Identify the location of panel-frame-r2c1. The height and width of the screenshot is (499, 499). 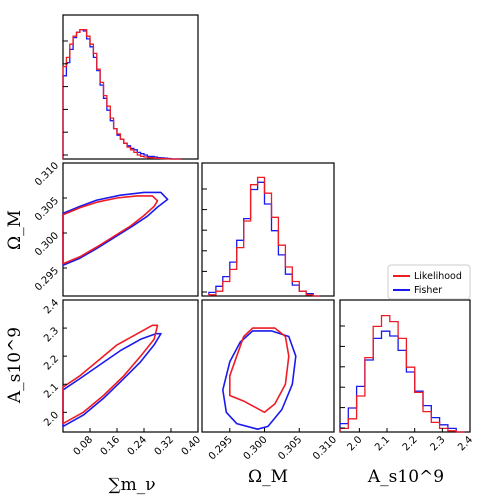
(268, 366).